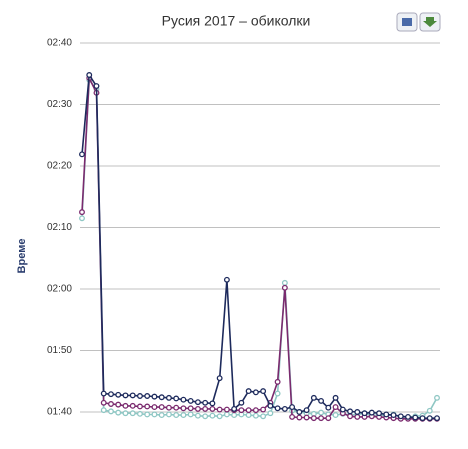  What do you see at coordinates (59, 104) in the screenshot?
I see `y-tick-label: 02:30` at bounding box center [59, 104].